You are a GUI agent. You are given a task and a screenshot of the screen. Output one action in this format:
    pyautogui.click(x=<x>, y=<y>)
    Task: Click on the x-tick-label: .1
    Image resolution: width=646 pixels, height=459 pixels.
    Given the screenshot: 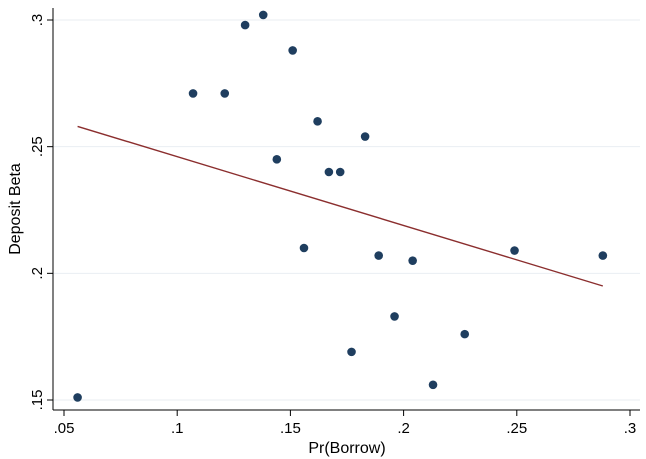 What is the action you would take?
    pyautogui.click(x=177, y=428)
    